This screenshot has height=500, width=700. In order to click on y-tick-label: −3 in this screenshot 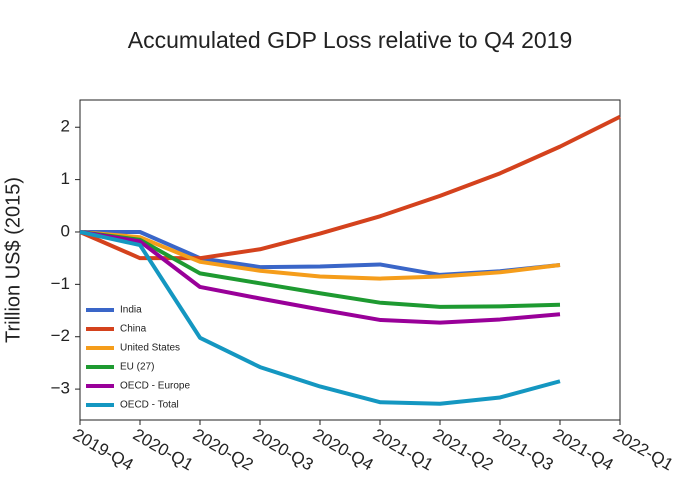, I will do `click(60, 388)`.